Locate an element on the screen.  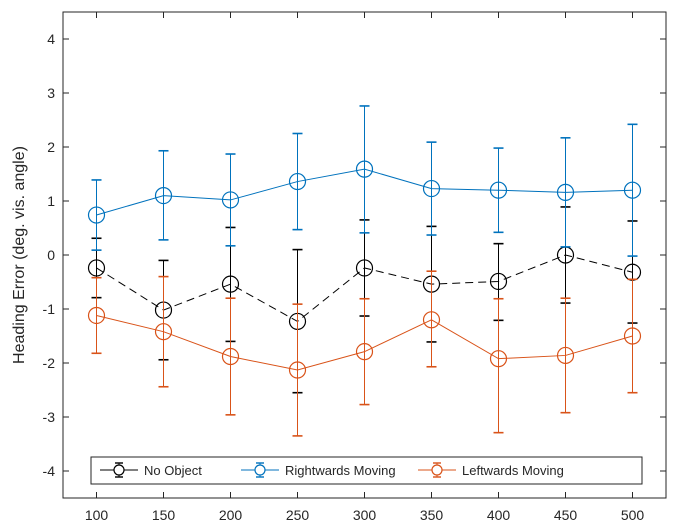
x-tick-label: 300 is located at coordinates (365, 515).